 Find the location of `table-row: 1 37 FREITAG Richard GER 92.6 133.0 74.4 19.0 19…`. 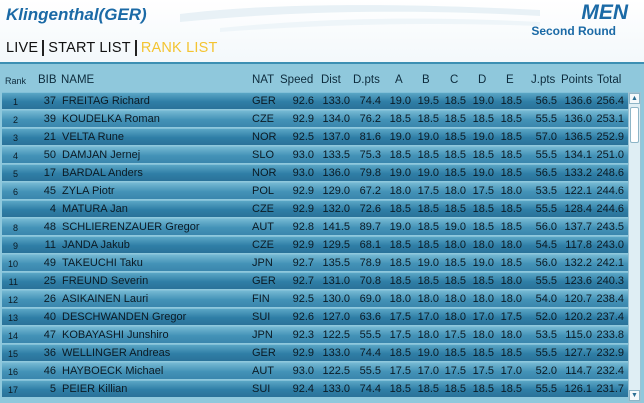

table-row: 1 37 FREITAG Richard GER 92.6 133.0 74.4 19.0 19… is located at coordinates (315, 100).